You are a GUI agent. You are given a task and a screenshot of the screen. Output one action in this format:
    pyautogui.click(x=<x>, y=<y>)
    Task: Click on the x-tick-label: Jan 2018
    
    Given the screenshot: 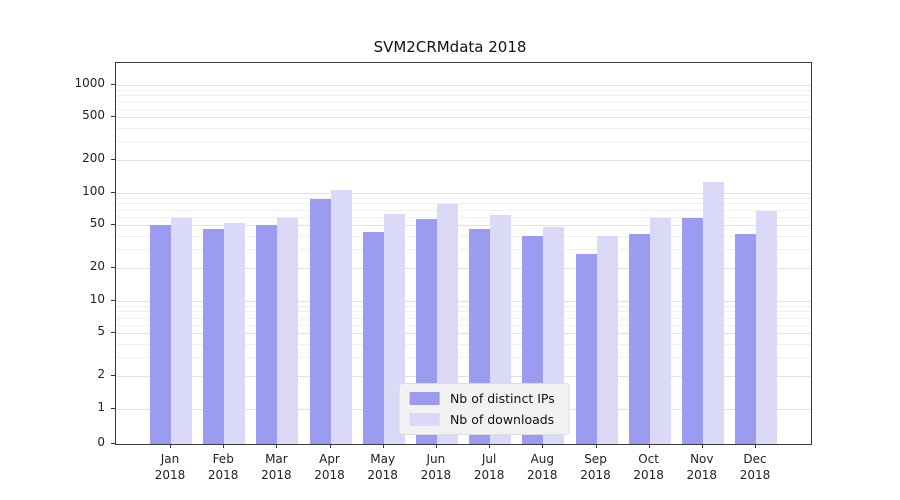 What is the action you would take?
    pyautogui.click(x=170, y=467)
    